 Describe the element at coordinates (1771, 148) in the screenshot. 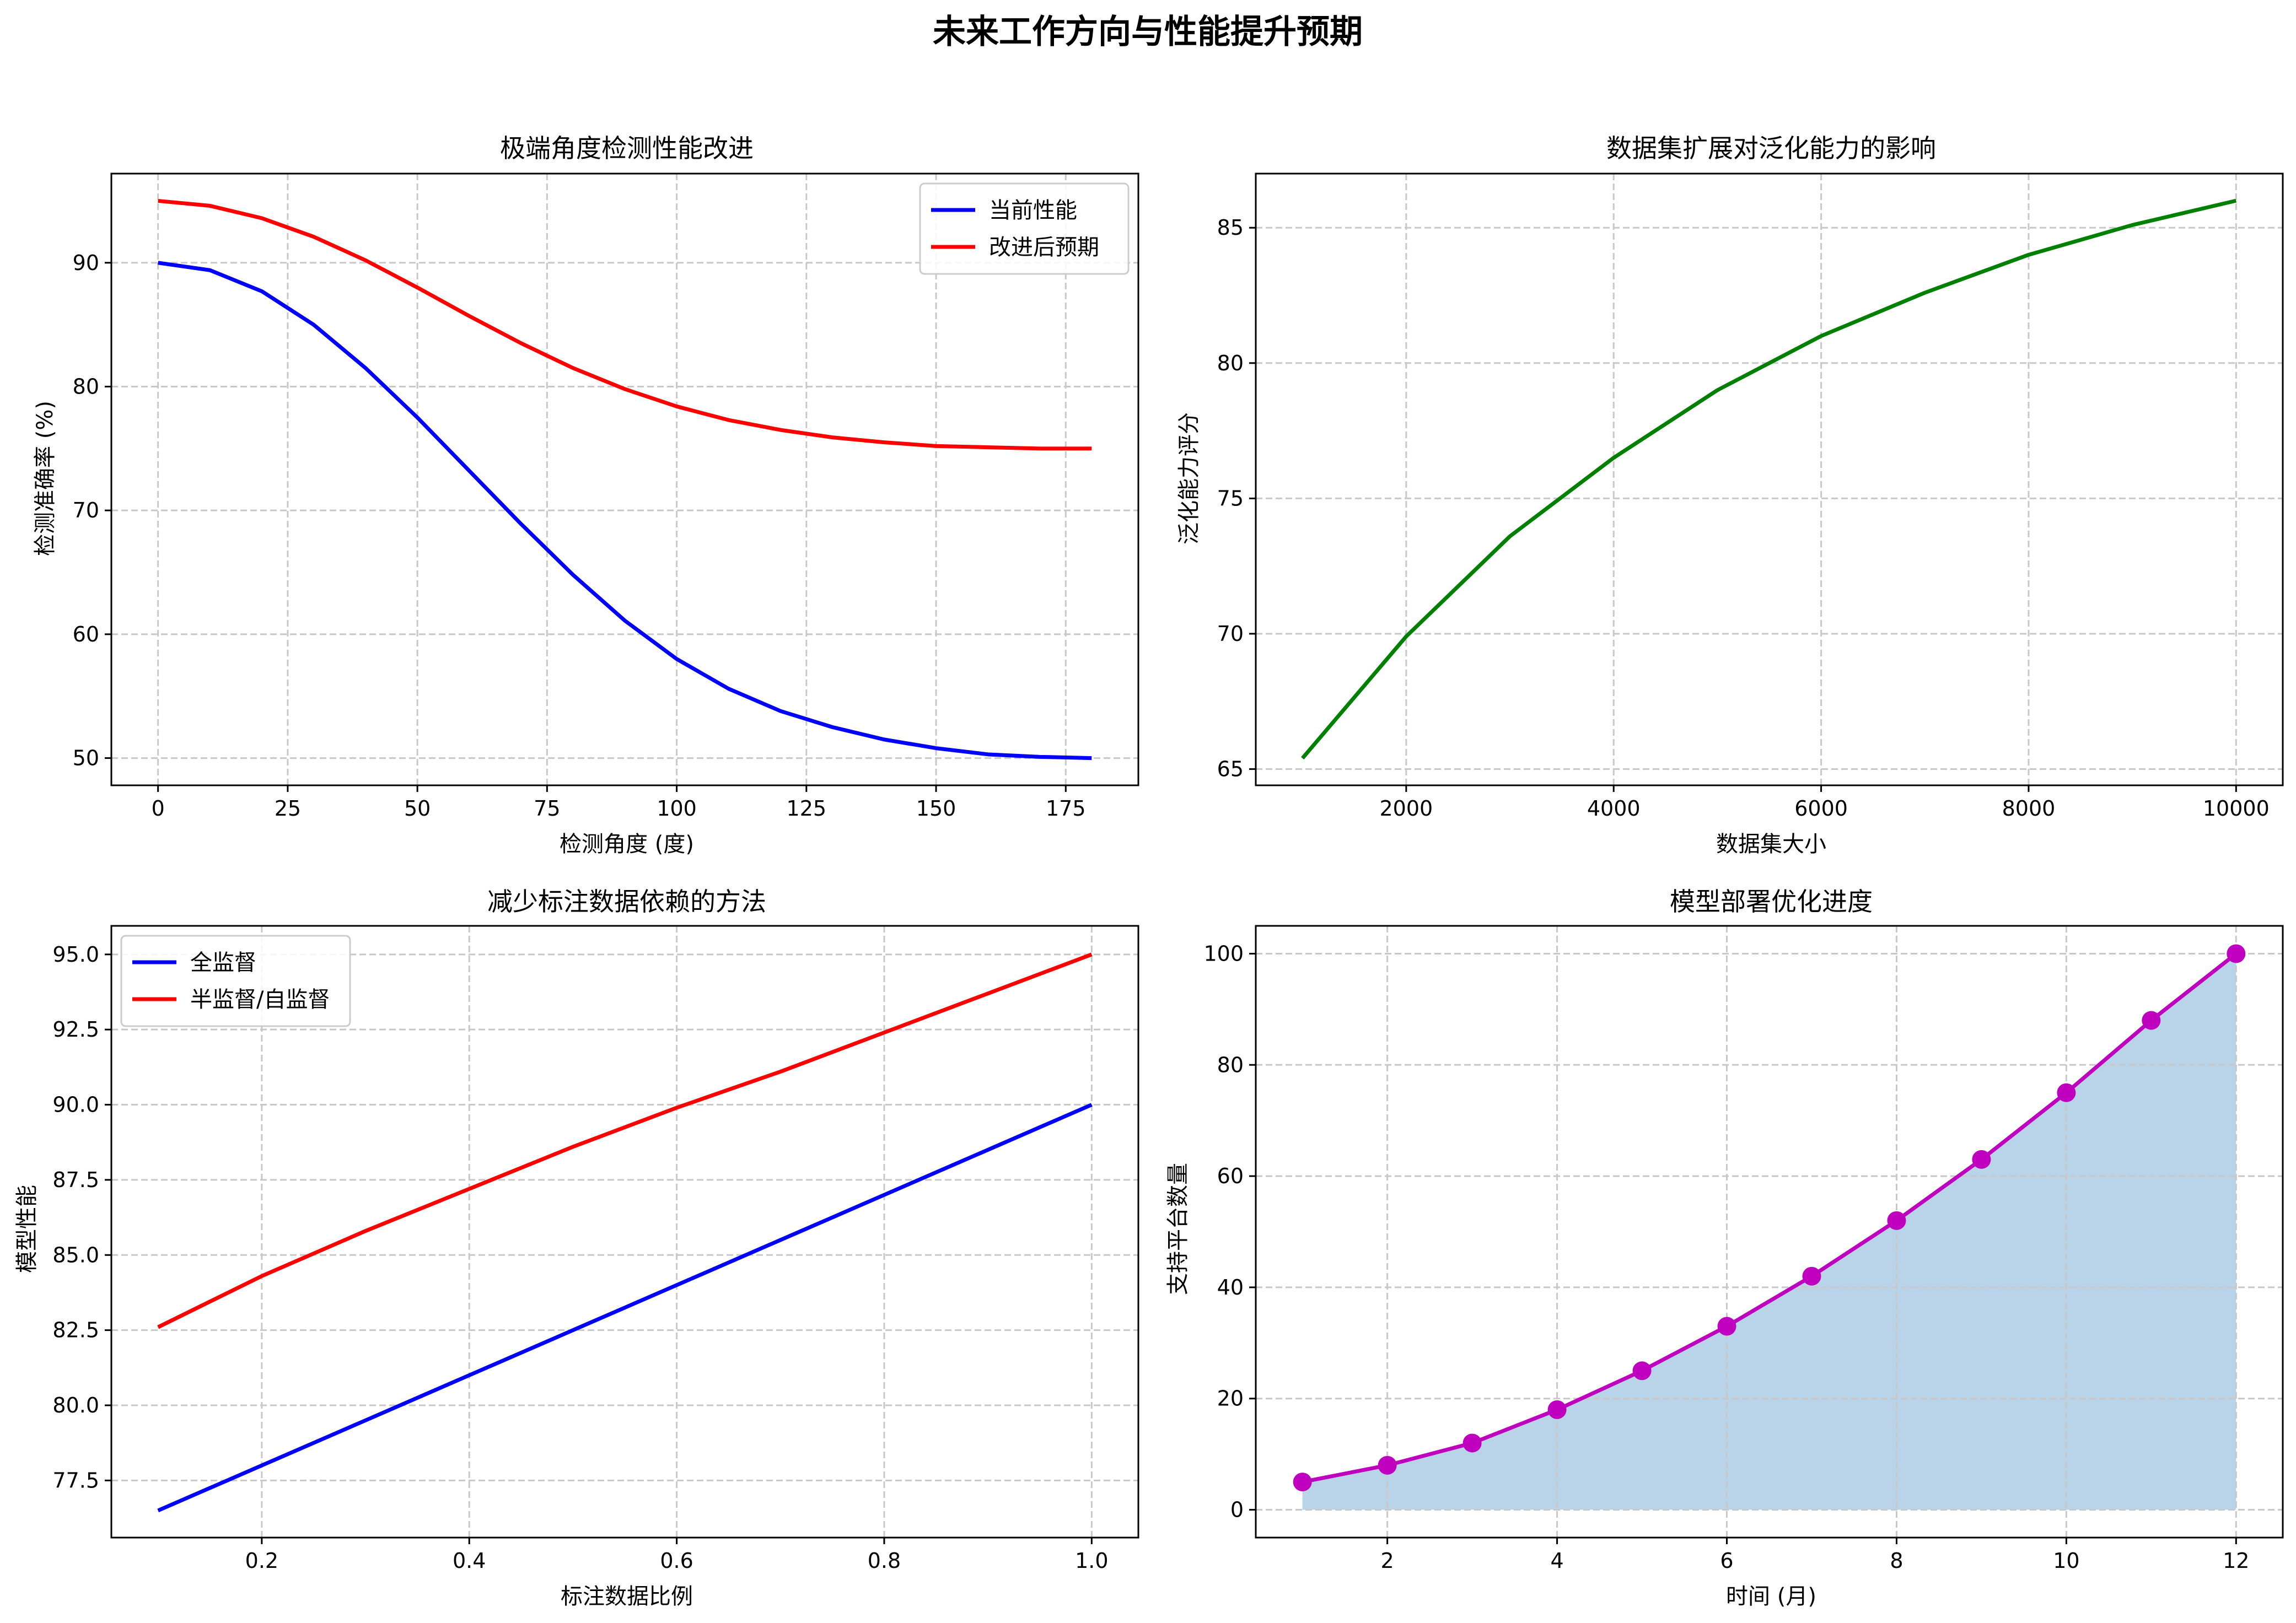

I see `chart-2-title: 数据集扩展对泛化能力的影响` at that location.